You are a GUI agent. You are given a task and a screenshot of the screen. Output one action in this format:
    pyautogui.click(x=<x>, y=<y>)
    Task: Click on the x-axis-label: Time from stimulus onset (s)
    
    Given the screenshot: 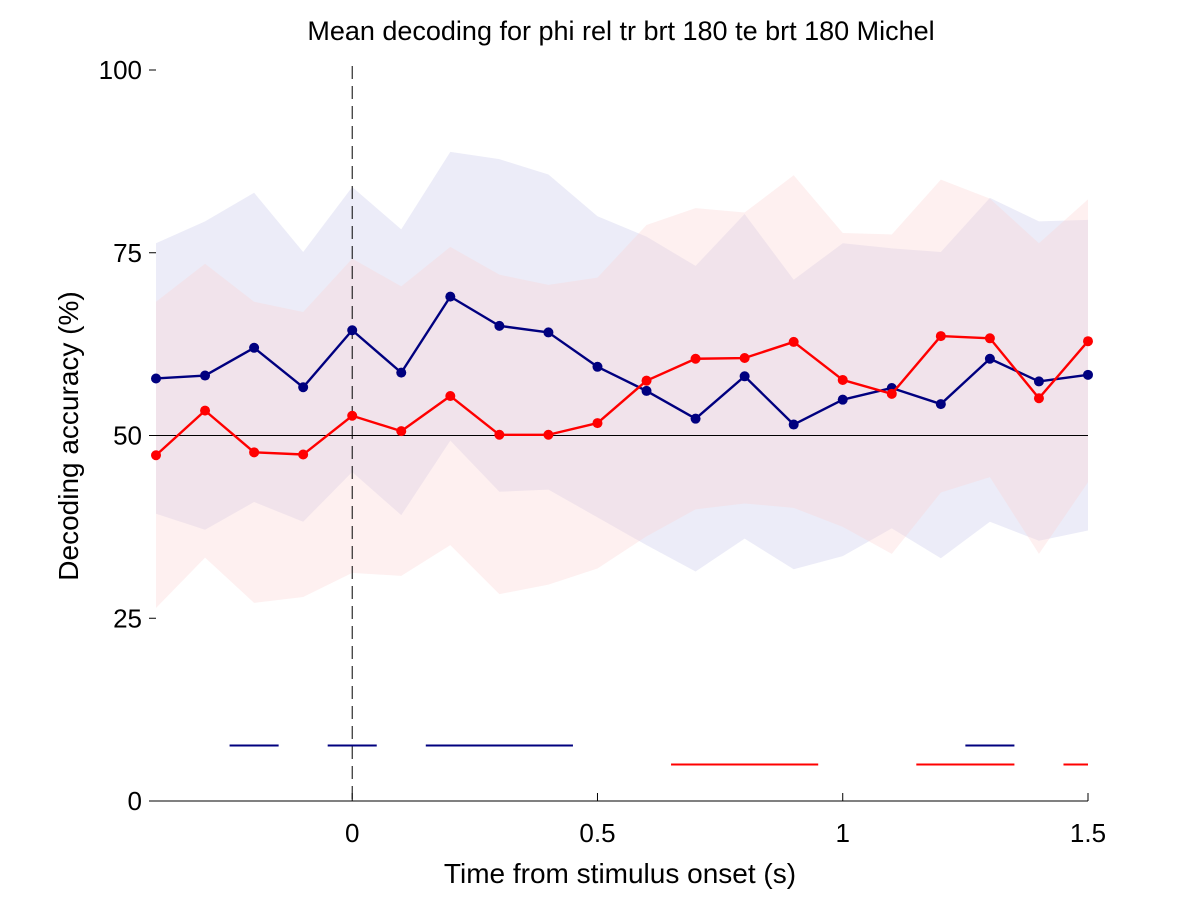 What is the action you would take?
    pyautogui.click(x=620, y=873)
    